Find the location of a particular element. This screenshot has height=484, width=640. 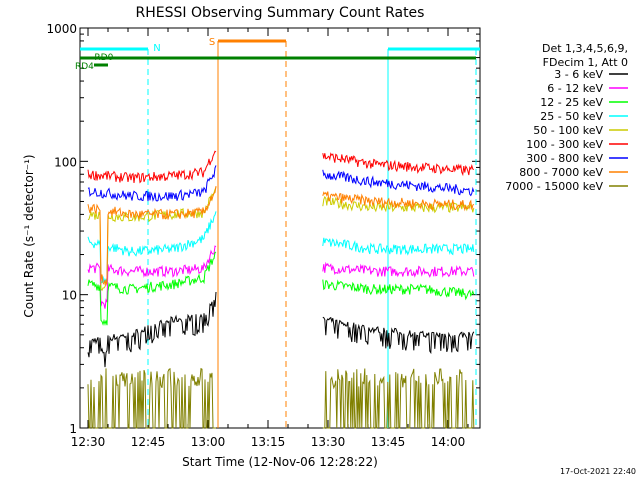

y-tick-label: 1 is located at coordinates (73, 429).